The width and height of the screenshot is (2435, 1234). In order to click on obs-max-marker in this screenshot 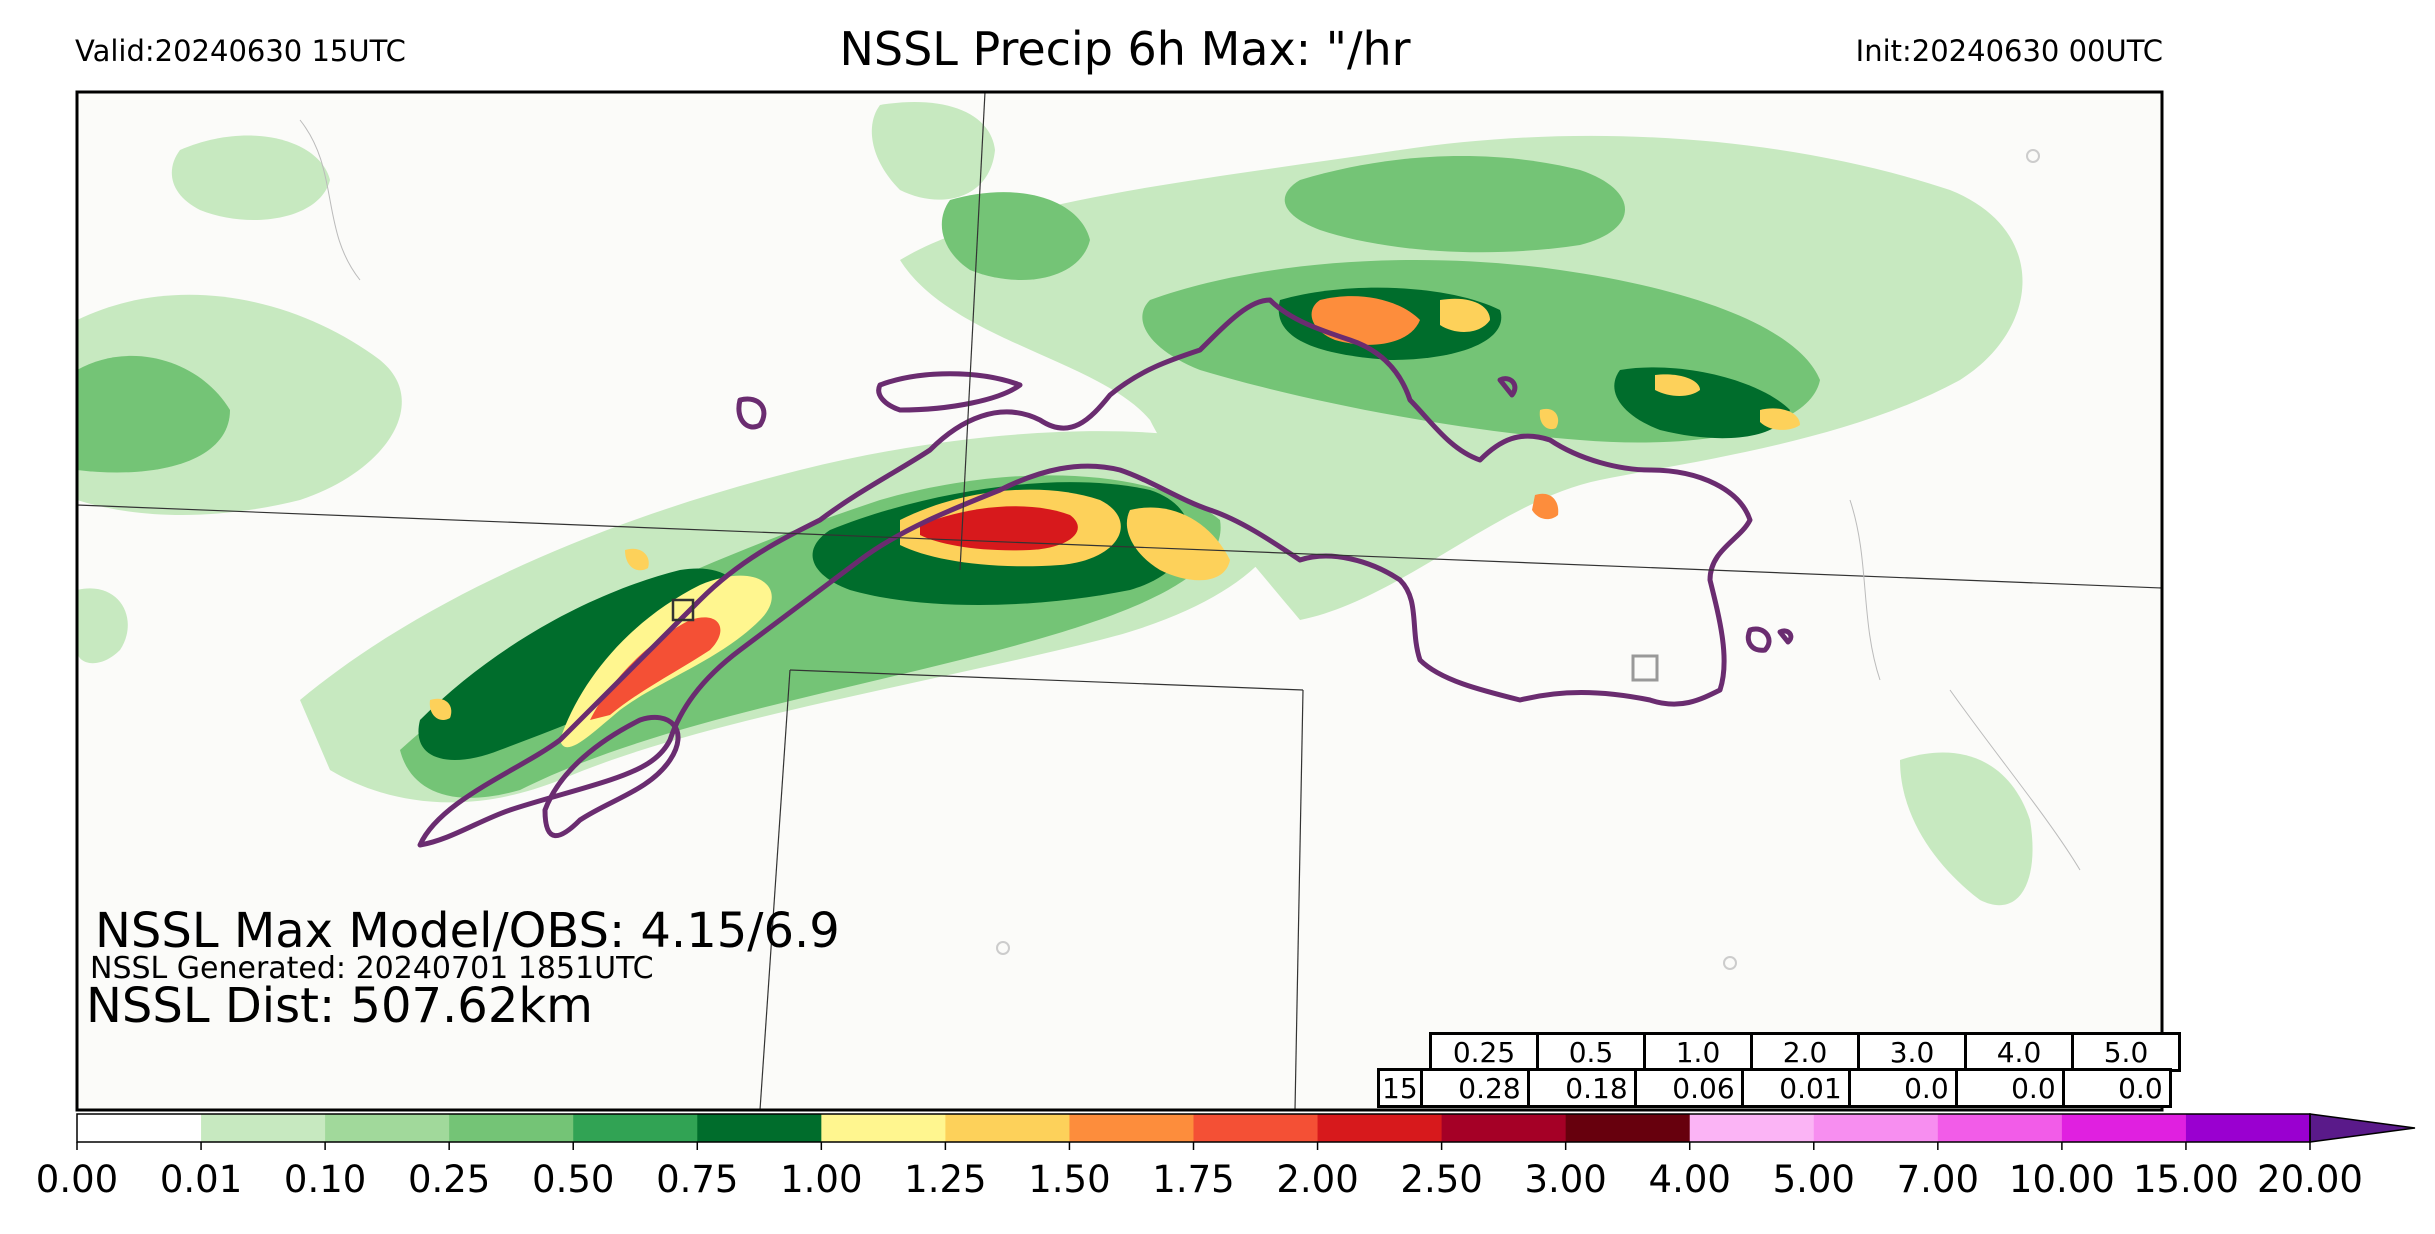, I will do `click(1645, 668)`.